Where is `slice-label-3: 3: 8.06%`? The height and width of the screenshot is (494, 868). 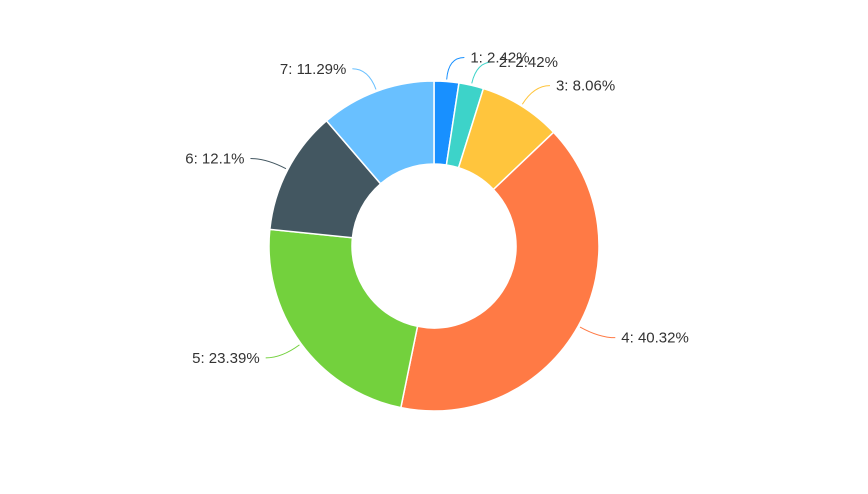 slice-label-3: 3: 8.06% is located at coordinates (585, 86).